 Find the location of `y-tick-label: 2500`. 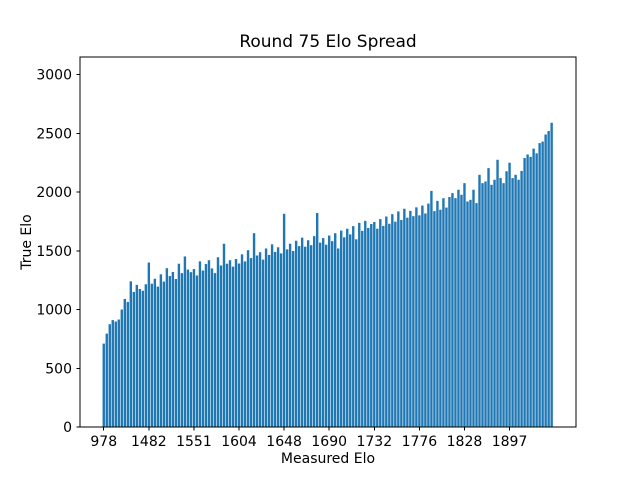

y-tick-label: 2500 is located at coordinates (54, 134).